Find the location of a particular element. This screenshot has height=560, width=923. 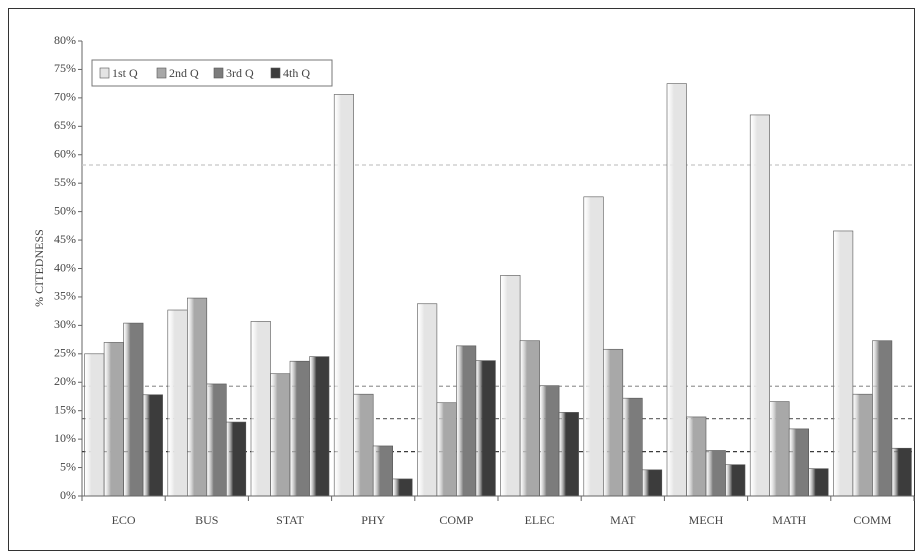

legend-label: 2nd Q is located at coordinates (184, 73).